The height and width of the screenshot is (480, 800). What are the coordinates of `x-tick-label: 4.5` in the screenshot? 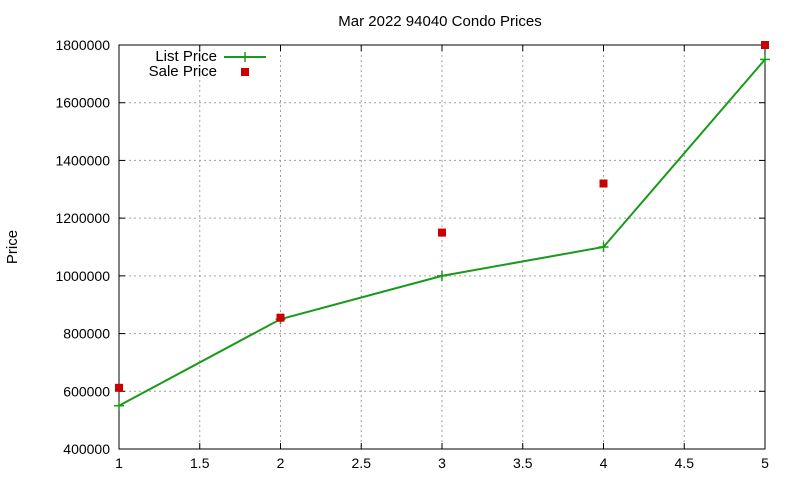 It's located at (685, 463).